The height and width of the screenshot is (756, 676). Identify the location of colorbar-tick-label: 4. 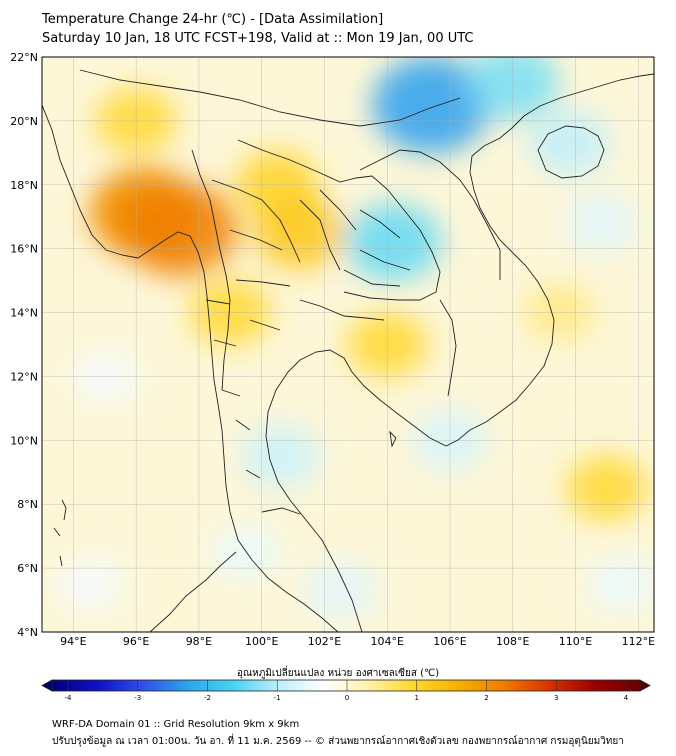
(626, 698).